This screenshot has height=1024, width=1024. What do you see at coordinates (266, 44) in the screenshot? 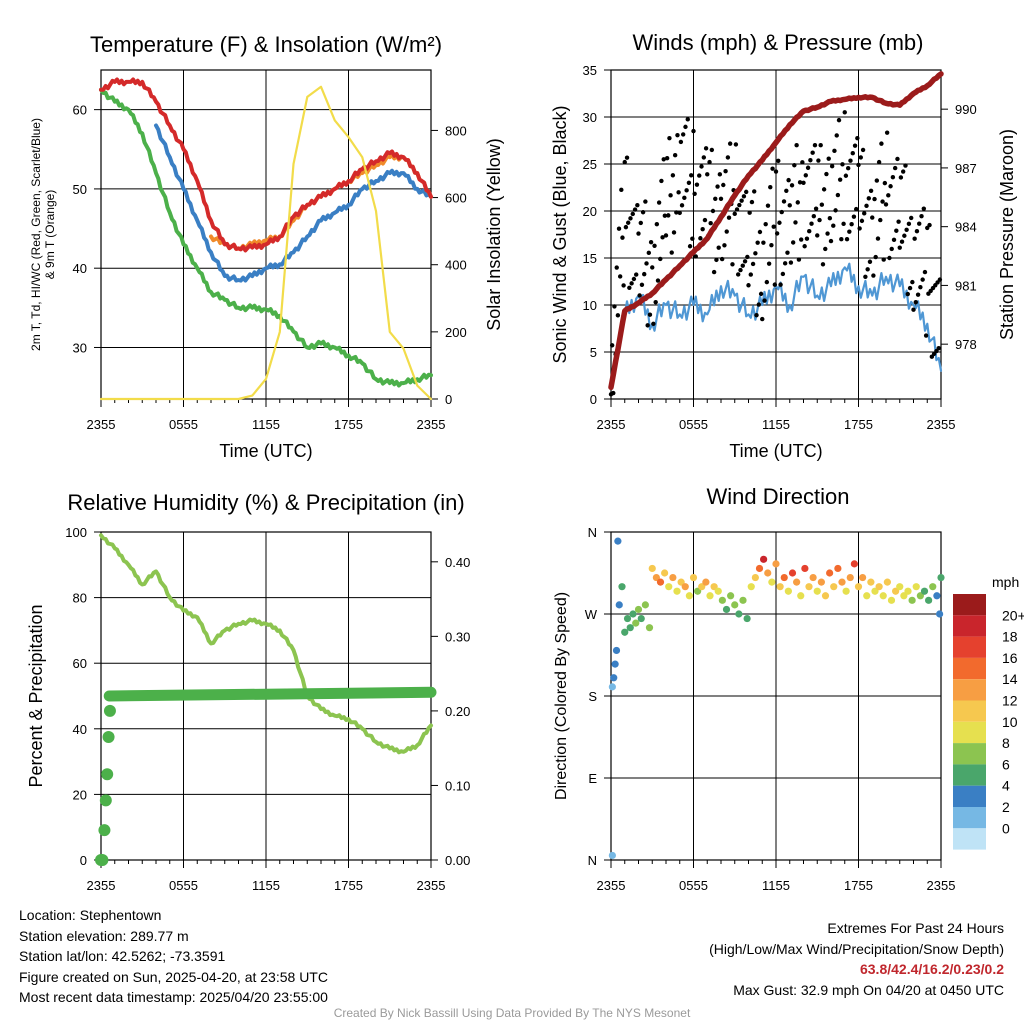
I see `panel-title: Temperature (F) & Insolation (W/m²)` at bounding box center [266, 44].